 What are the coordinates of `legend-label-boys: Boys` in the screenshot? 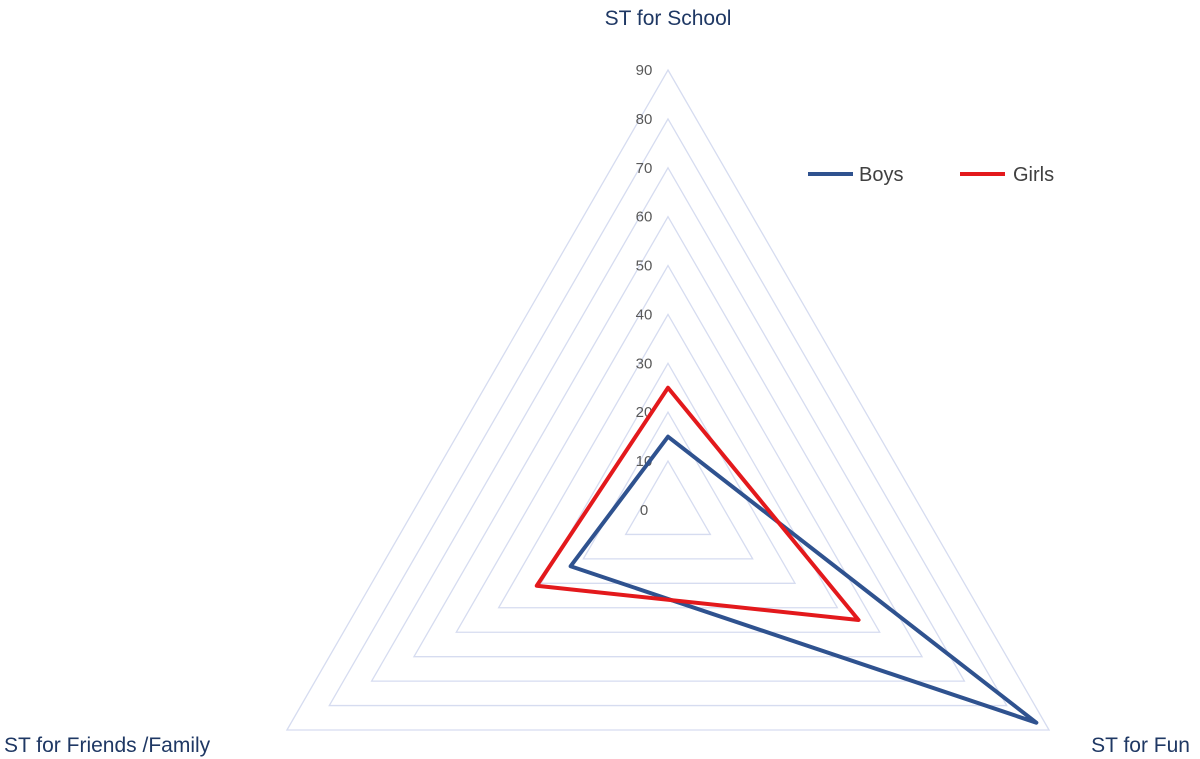 It's located at (881, 175).